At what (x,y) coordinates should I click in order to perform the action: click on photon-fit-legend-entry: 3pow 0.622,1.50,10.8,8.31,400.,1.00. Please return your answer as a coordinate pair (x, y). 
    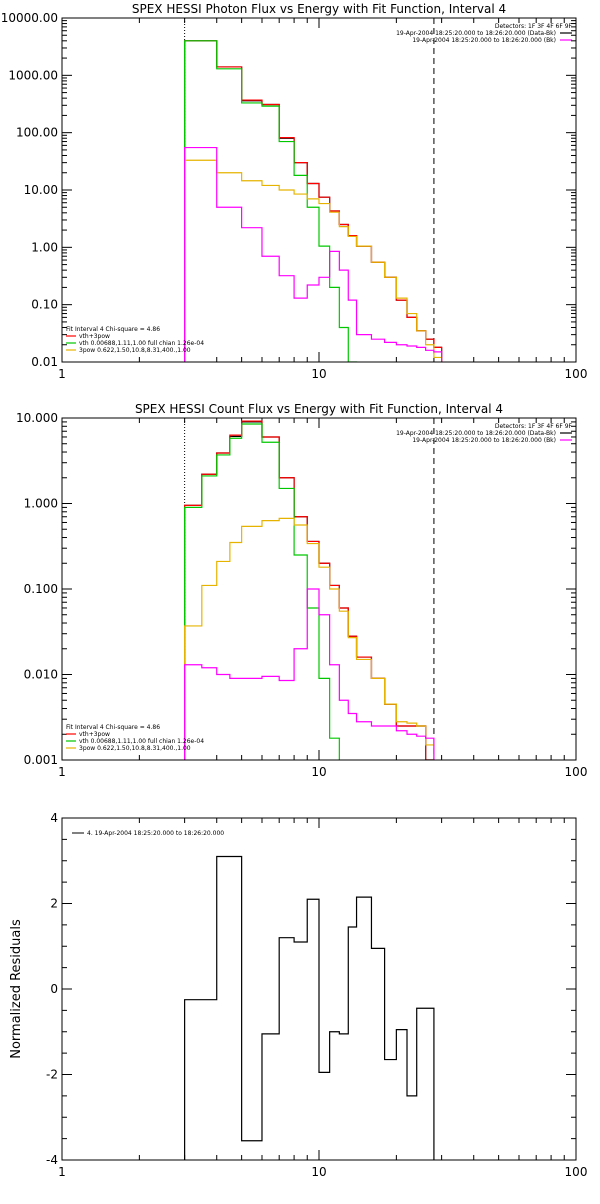
    Looking at the image, I should click on (135, 350).